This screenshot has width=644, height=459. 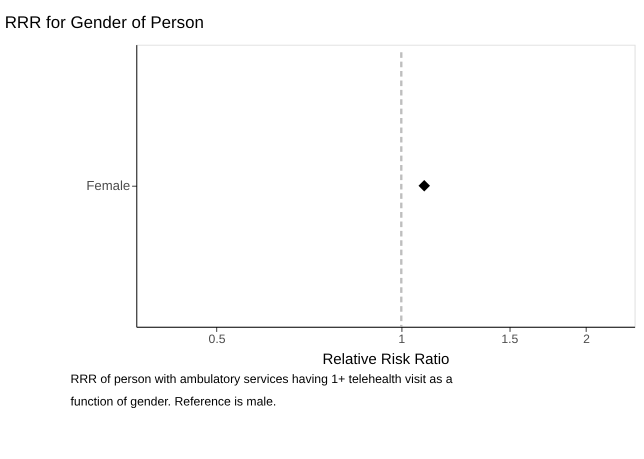 I want to click on text: RRR of person with ambulatory services having 1+ telehealth visit as a function of gender. Reference is male., so click(x=261, y=390).